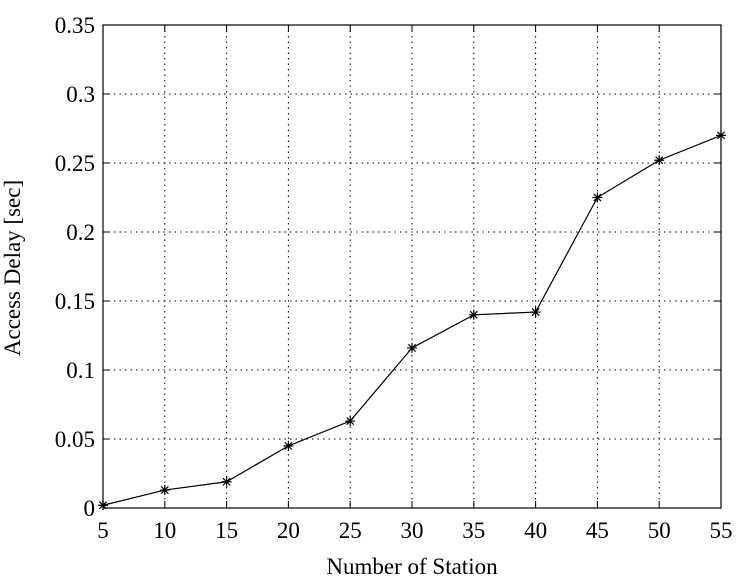 The image size is (754, 588). I want to click on x-axis-label: Number of Station, so click(412, 566).